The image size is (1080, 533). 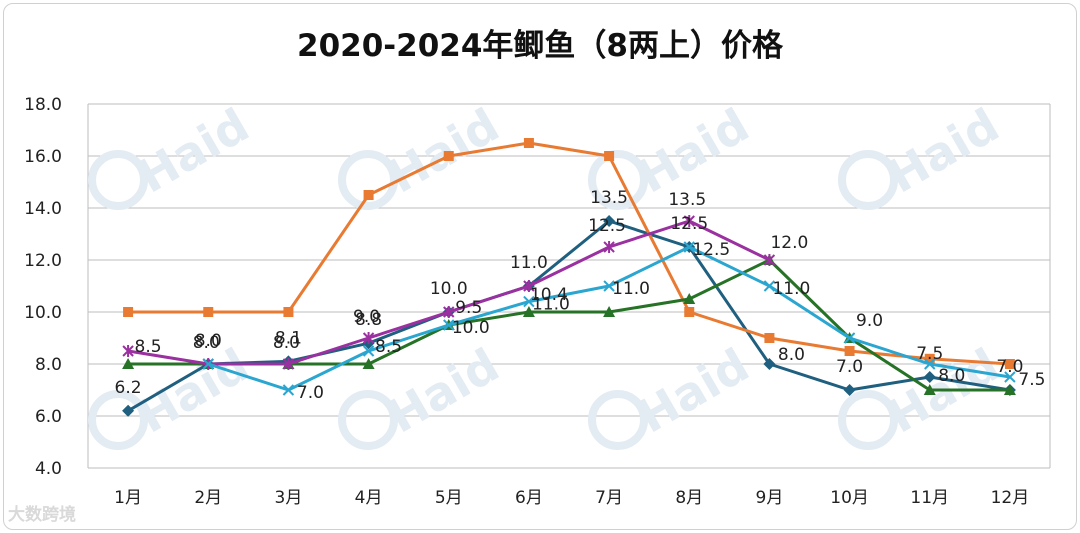 I want to click on series-navy-label: 13.5, so click(x=609, y=198).